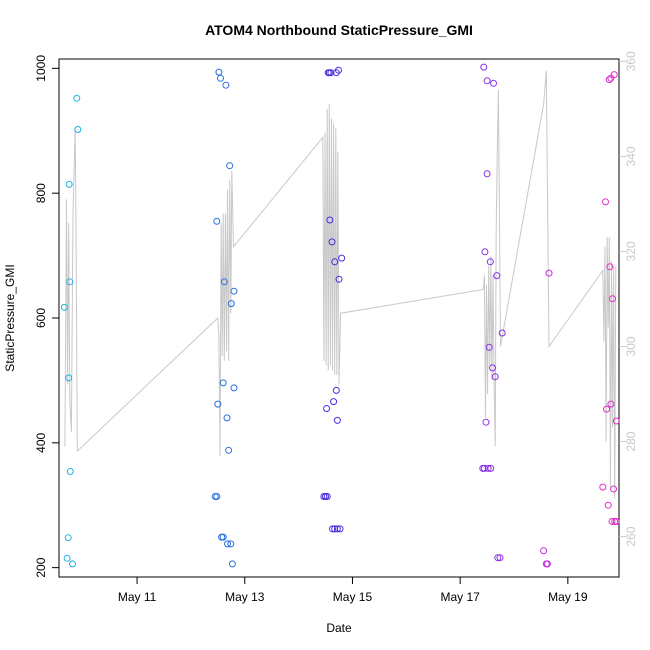 The image size is (650, 650). I want to click on x-axis: May 11 May 13 May 15 May 17 May 19, so click(353, 590).